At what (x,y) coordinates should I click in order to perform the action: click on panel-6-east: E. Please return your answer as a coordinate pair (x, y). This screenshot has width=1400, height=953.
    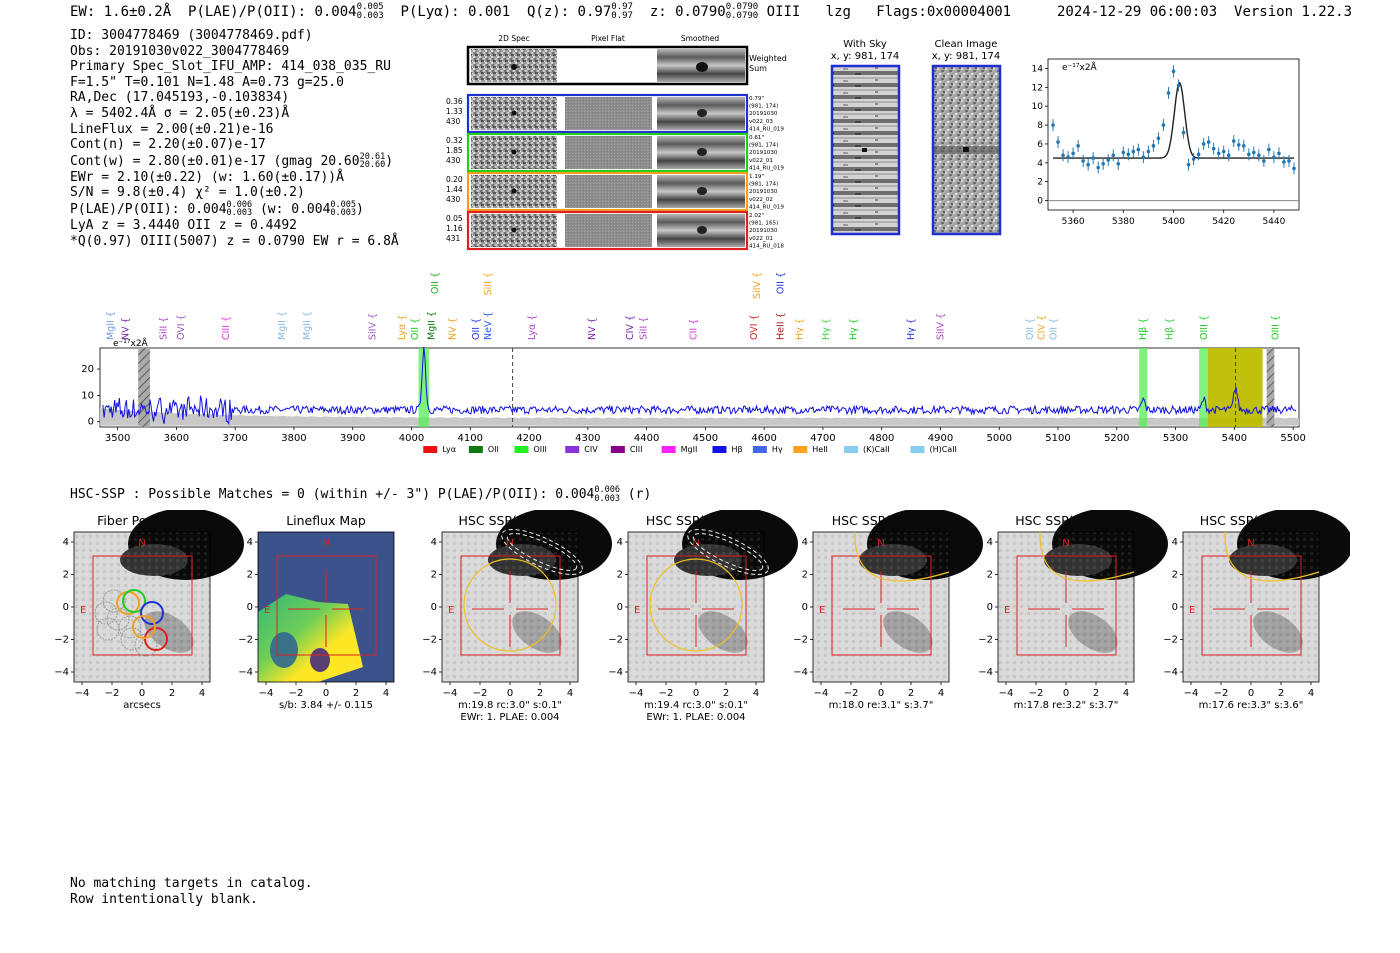
    Looking at the image, I should click on (1192, 610).